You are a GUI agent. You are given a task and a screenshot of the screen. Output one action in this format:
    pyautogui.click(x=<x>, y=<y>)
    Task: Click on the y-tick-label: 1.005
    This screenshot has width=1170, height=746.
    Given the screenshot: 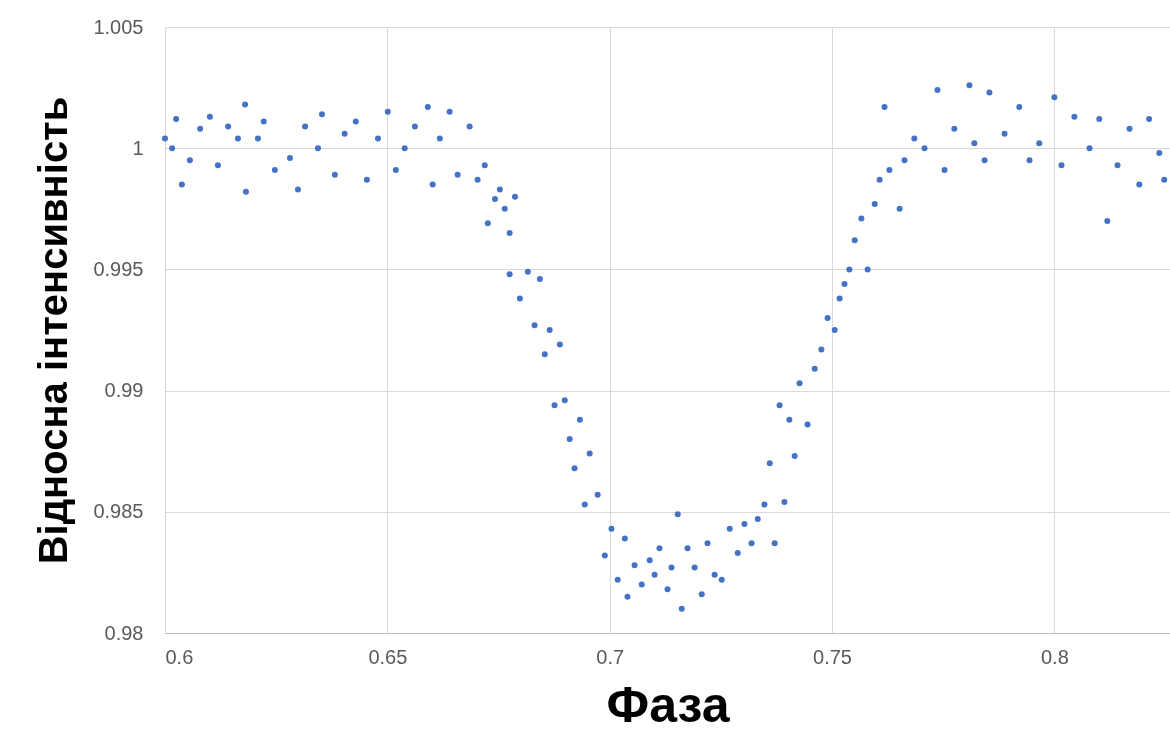 What is the action you would take?
    pyautogui.click(x=118, y=26)
    